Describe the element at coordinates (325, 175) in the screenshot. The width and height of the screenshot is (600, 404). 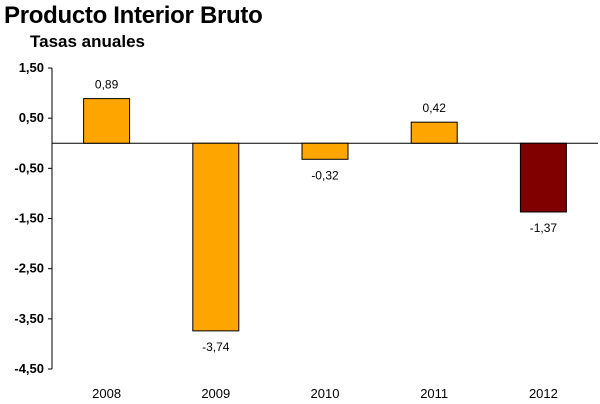
I see `data-label-2010: -0,32` at that location.